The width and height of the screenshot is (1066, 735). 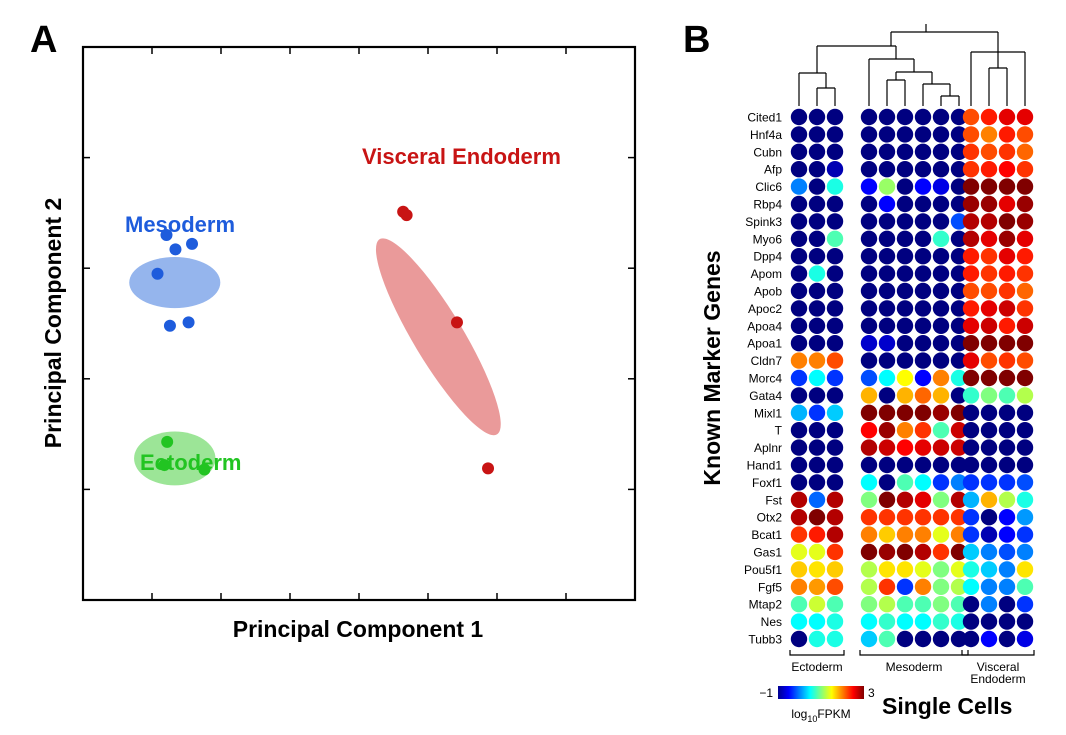 I want to click on gene-label: Hand1, so click(x=765, y=466).